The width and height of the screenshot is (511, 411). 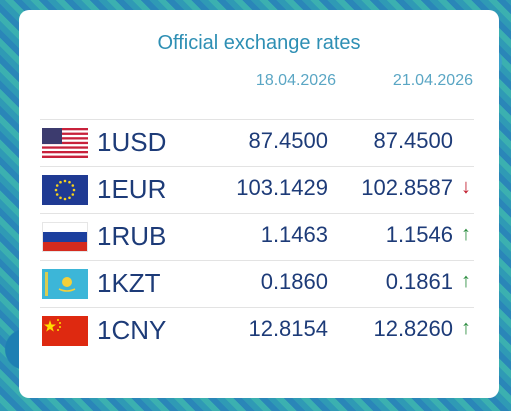 I want to click on rate-row-rub: 1RUB 1.1463 1.1546 ↑, so click(x=257, y=236).